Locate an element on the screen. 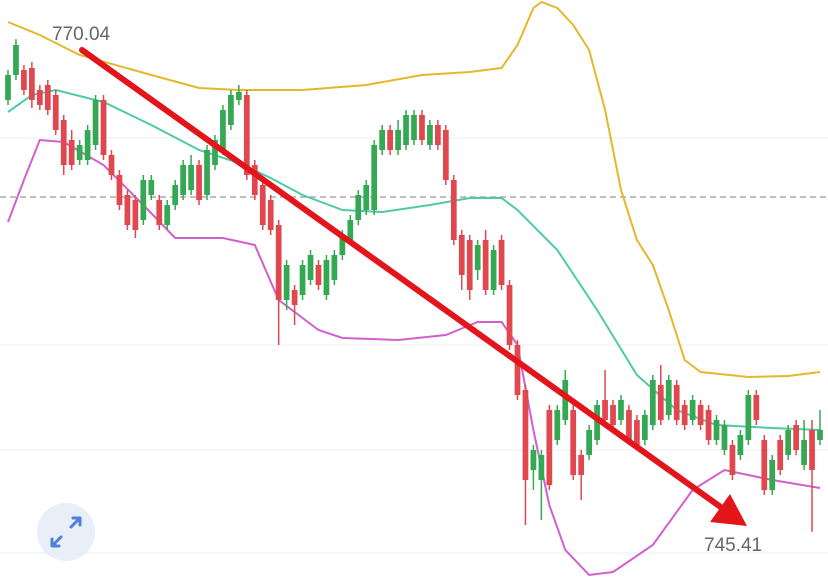 This screenshot has width=828, height=588. expand-circle is located at coordinates (66, 532).